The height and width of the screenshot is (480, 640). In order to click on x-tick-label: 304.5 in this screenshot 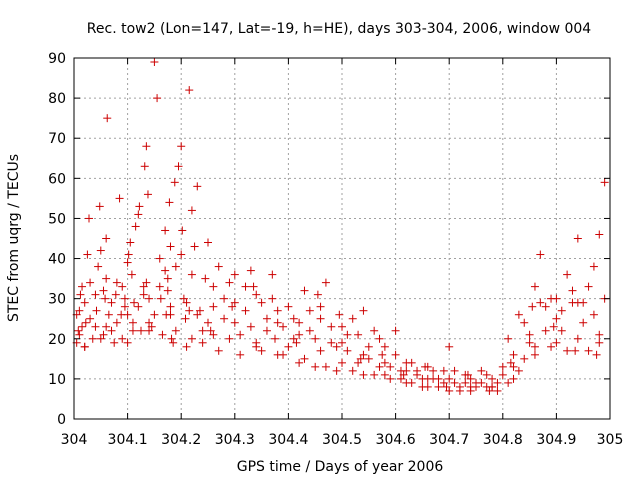, I will do `click(342, 440)`.